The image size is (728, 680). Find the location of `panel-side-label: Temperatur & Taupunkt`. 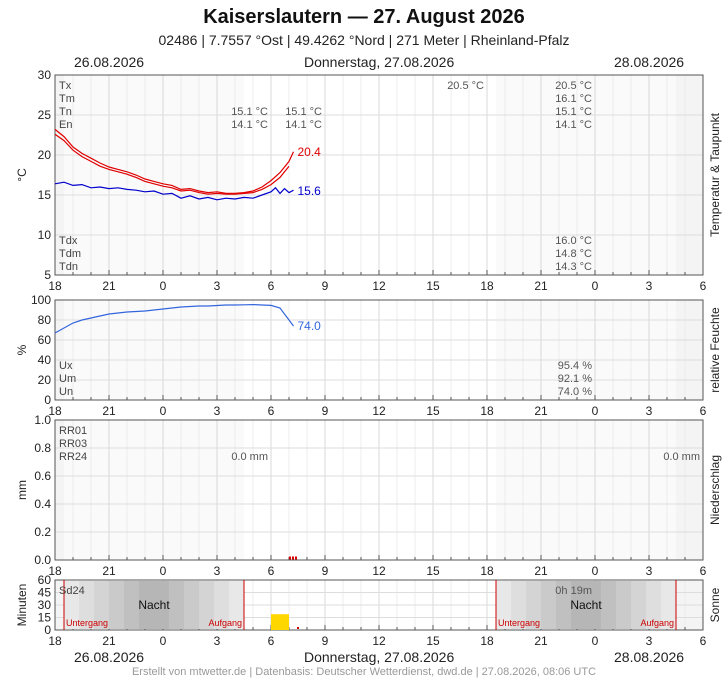

panel-side-label: Temperatur & Taupunkt is located at coordinates (715, 174).